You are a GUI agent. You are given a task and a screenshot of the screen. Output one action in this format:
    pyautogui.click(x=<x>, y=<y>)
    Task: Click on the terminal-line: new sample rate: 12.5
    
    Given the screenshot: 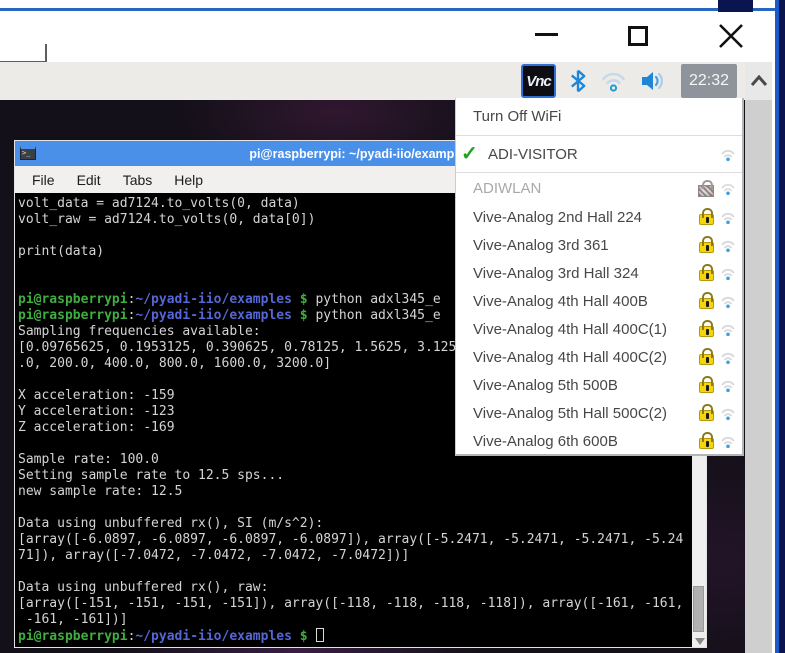 What is the action you would take?
    pyautogui.click(x=100, y=491)
    